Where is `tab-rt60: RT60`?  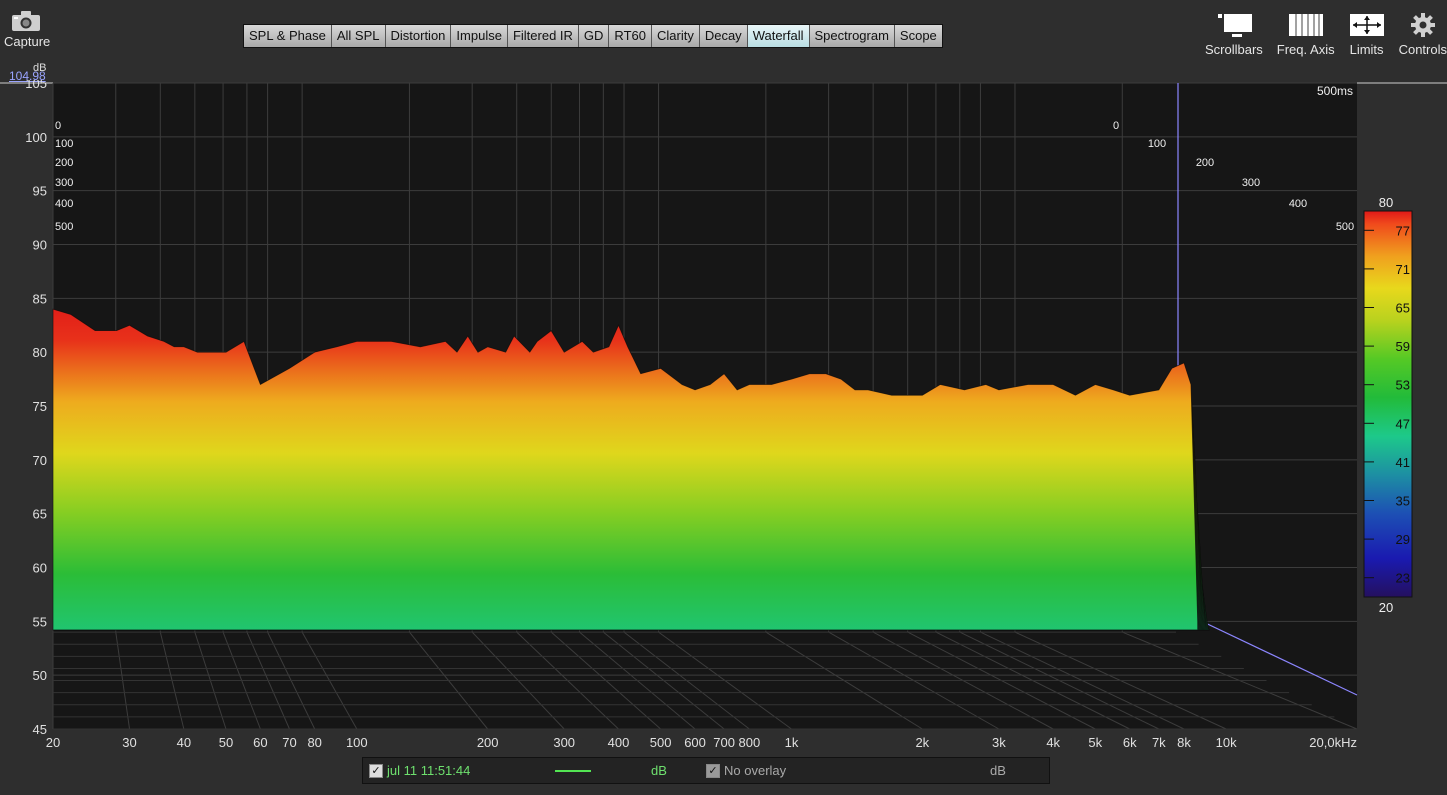
tab-rt60: RT60 is located at coordinates (630, 36).